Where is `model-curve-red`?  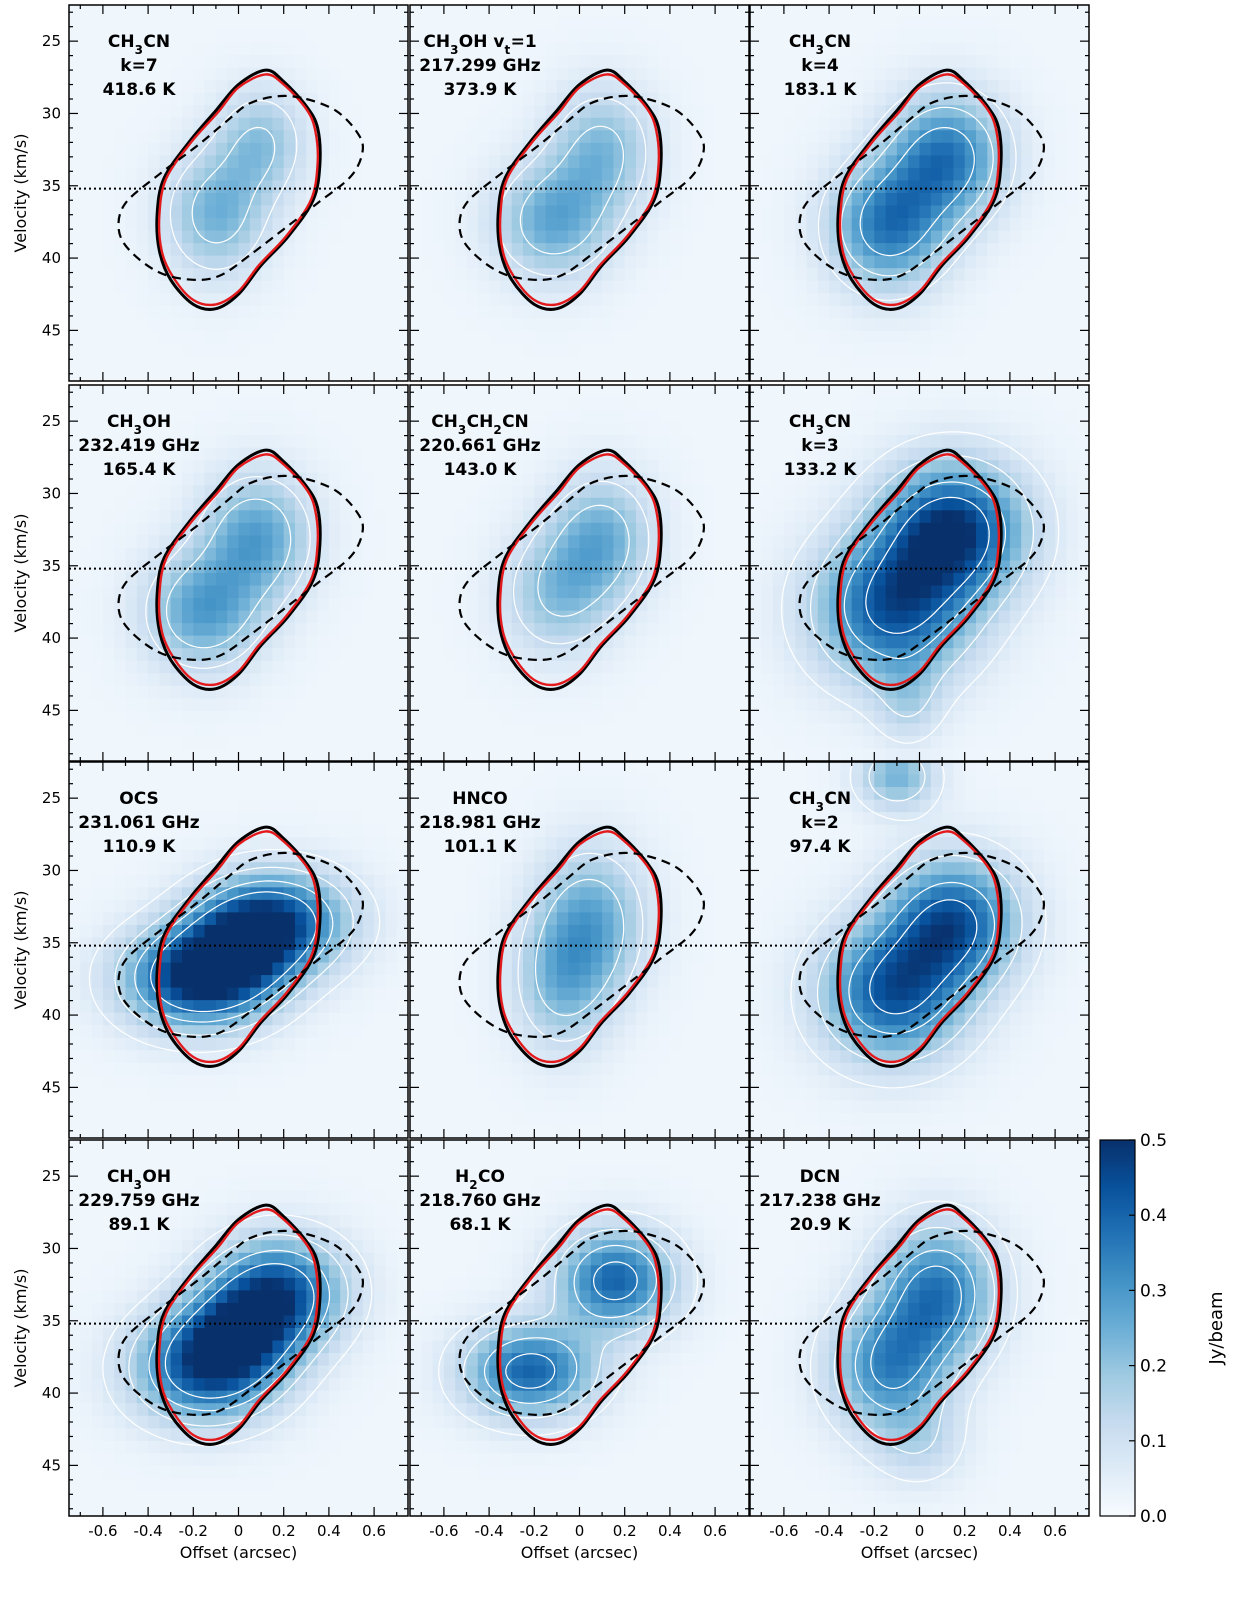
model-curve-red is located at coordinates (919, 190).